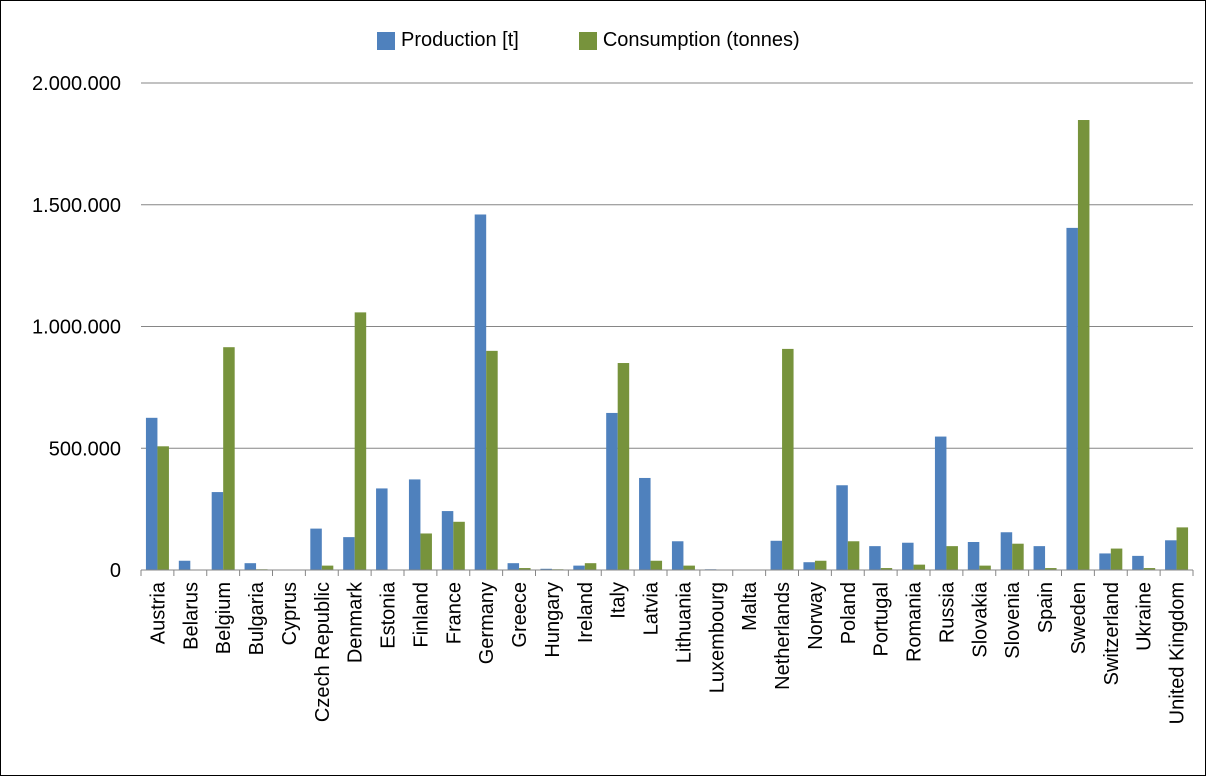 The image size is (1206, 776). What do you see at coordinates (85, 449) in the screenshot?
I see `y-tick-label: 500.000` at bounding box center [85, 449].